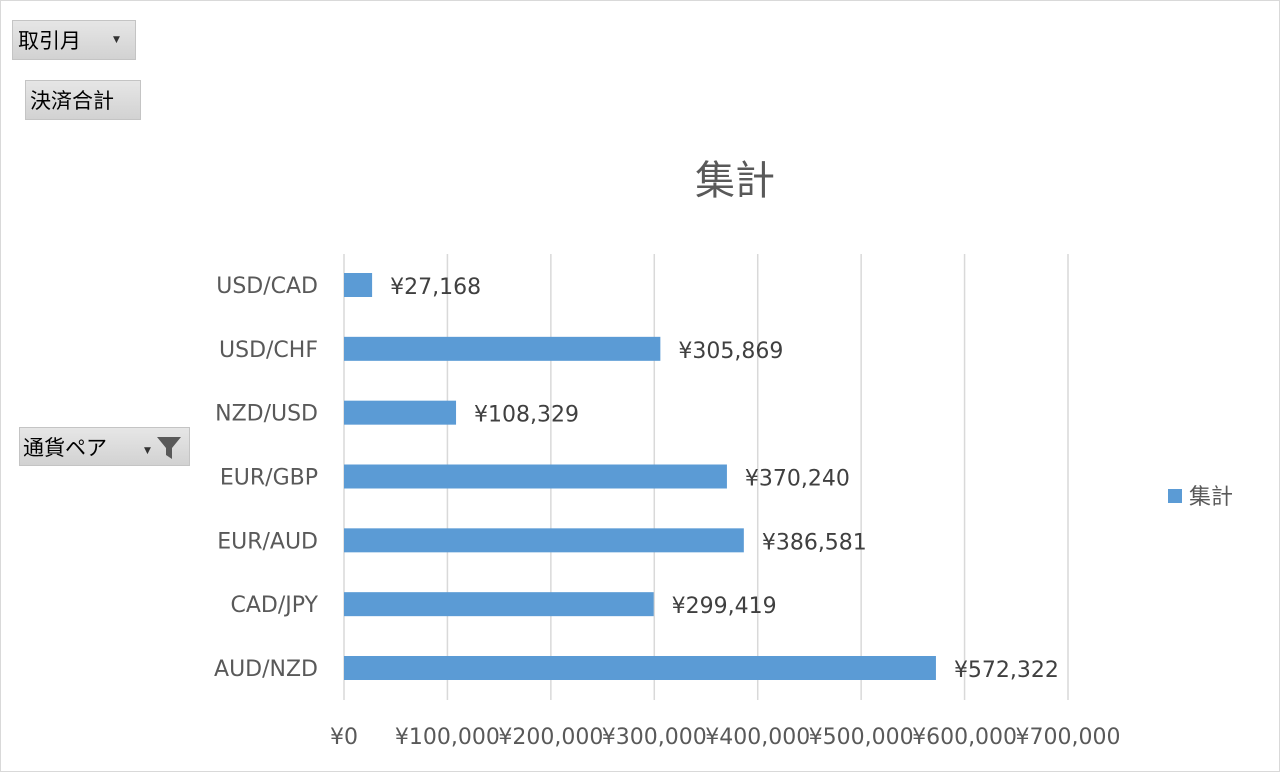 The width and height of the screenshot is (1280, 772). I want to click on category-label: EUR/AUD, so click(267, 541).